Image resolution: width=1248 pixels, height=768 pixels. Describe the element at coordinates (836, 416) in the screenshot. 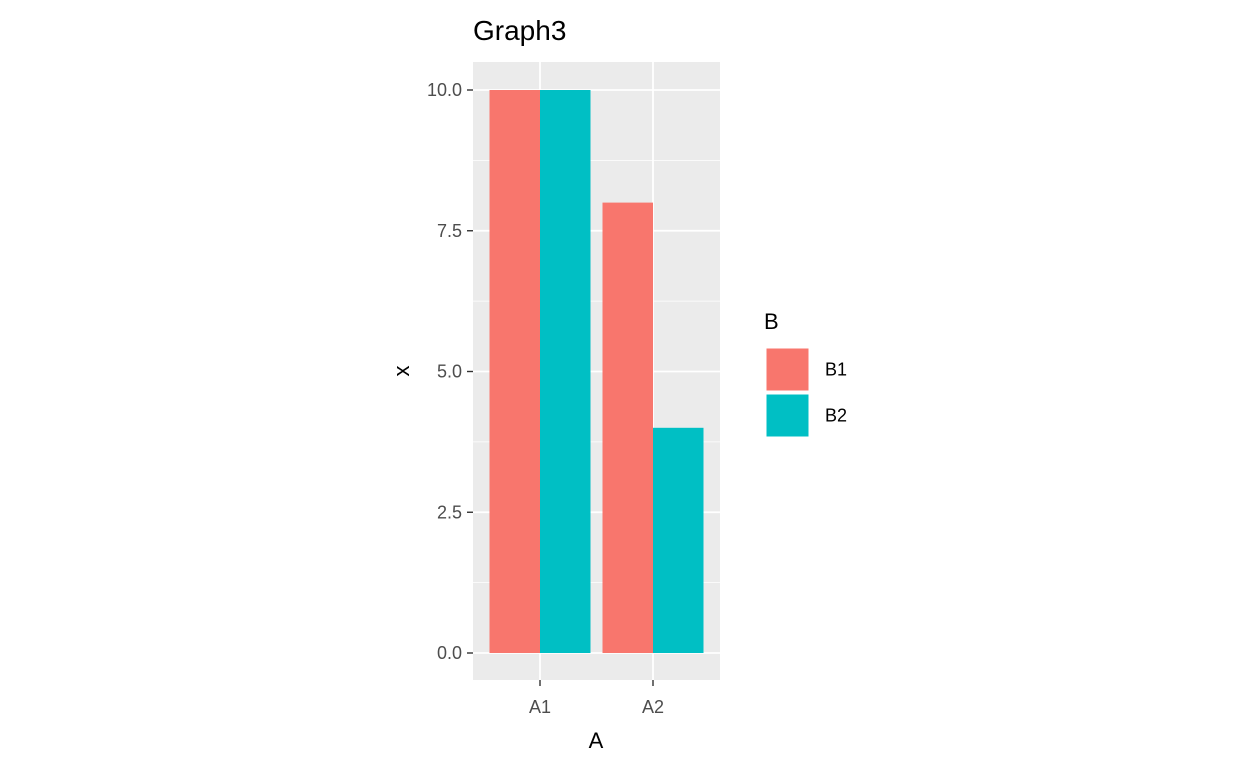

I see `legend-label: B2` at that location.